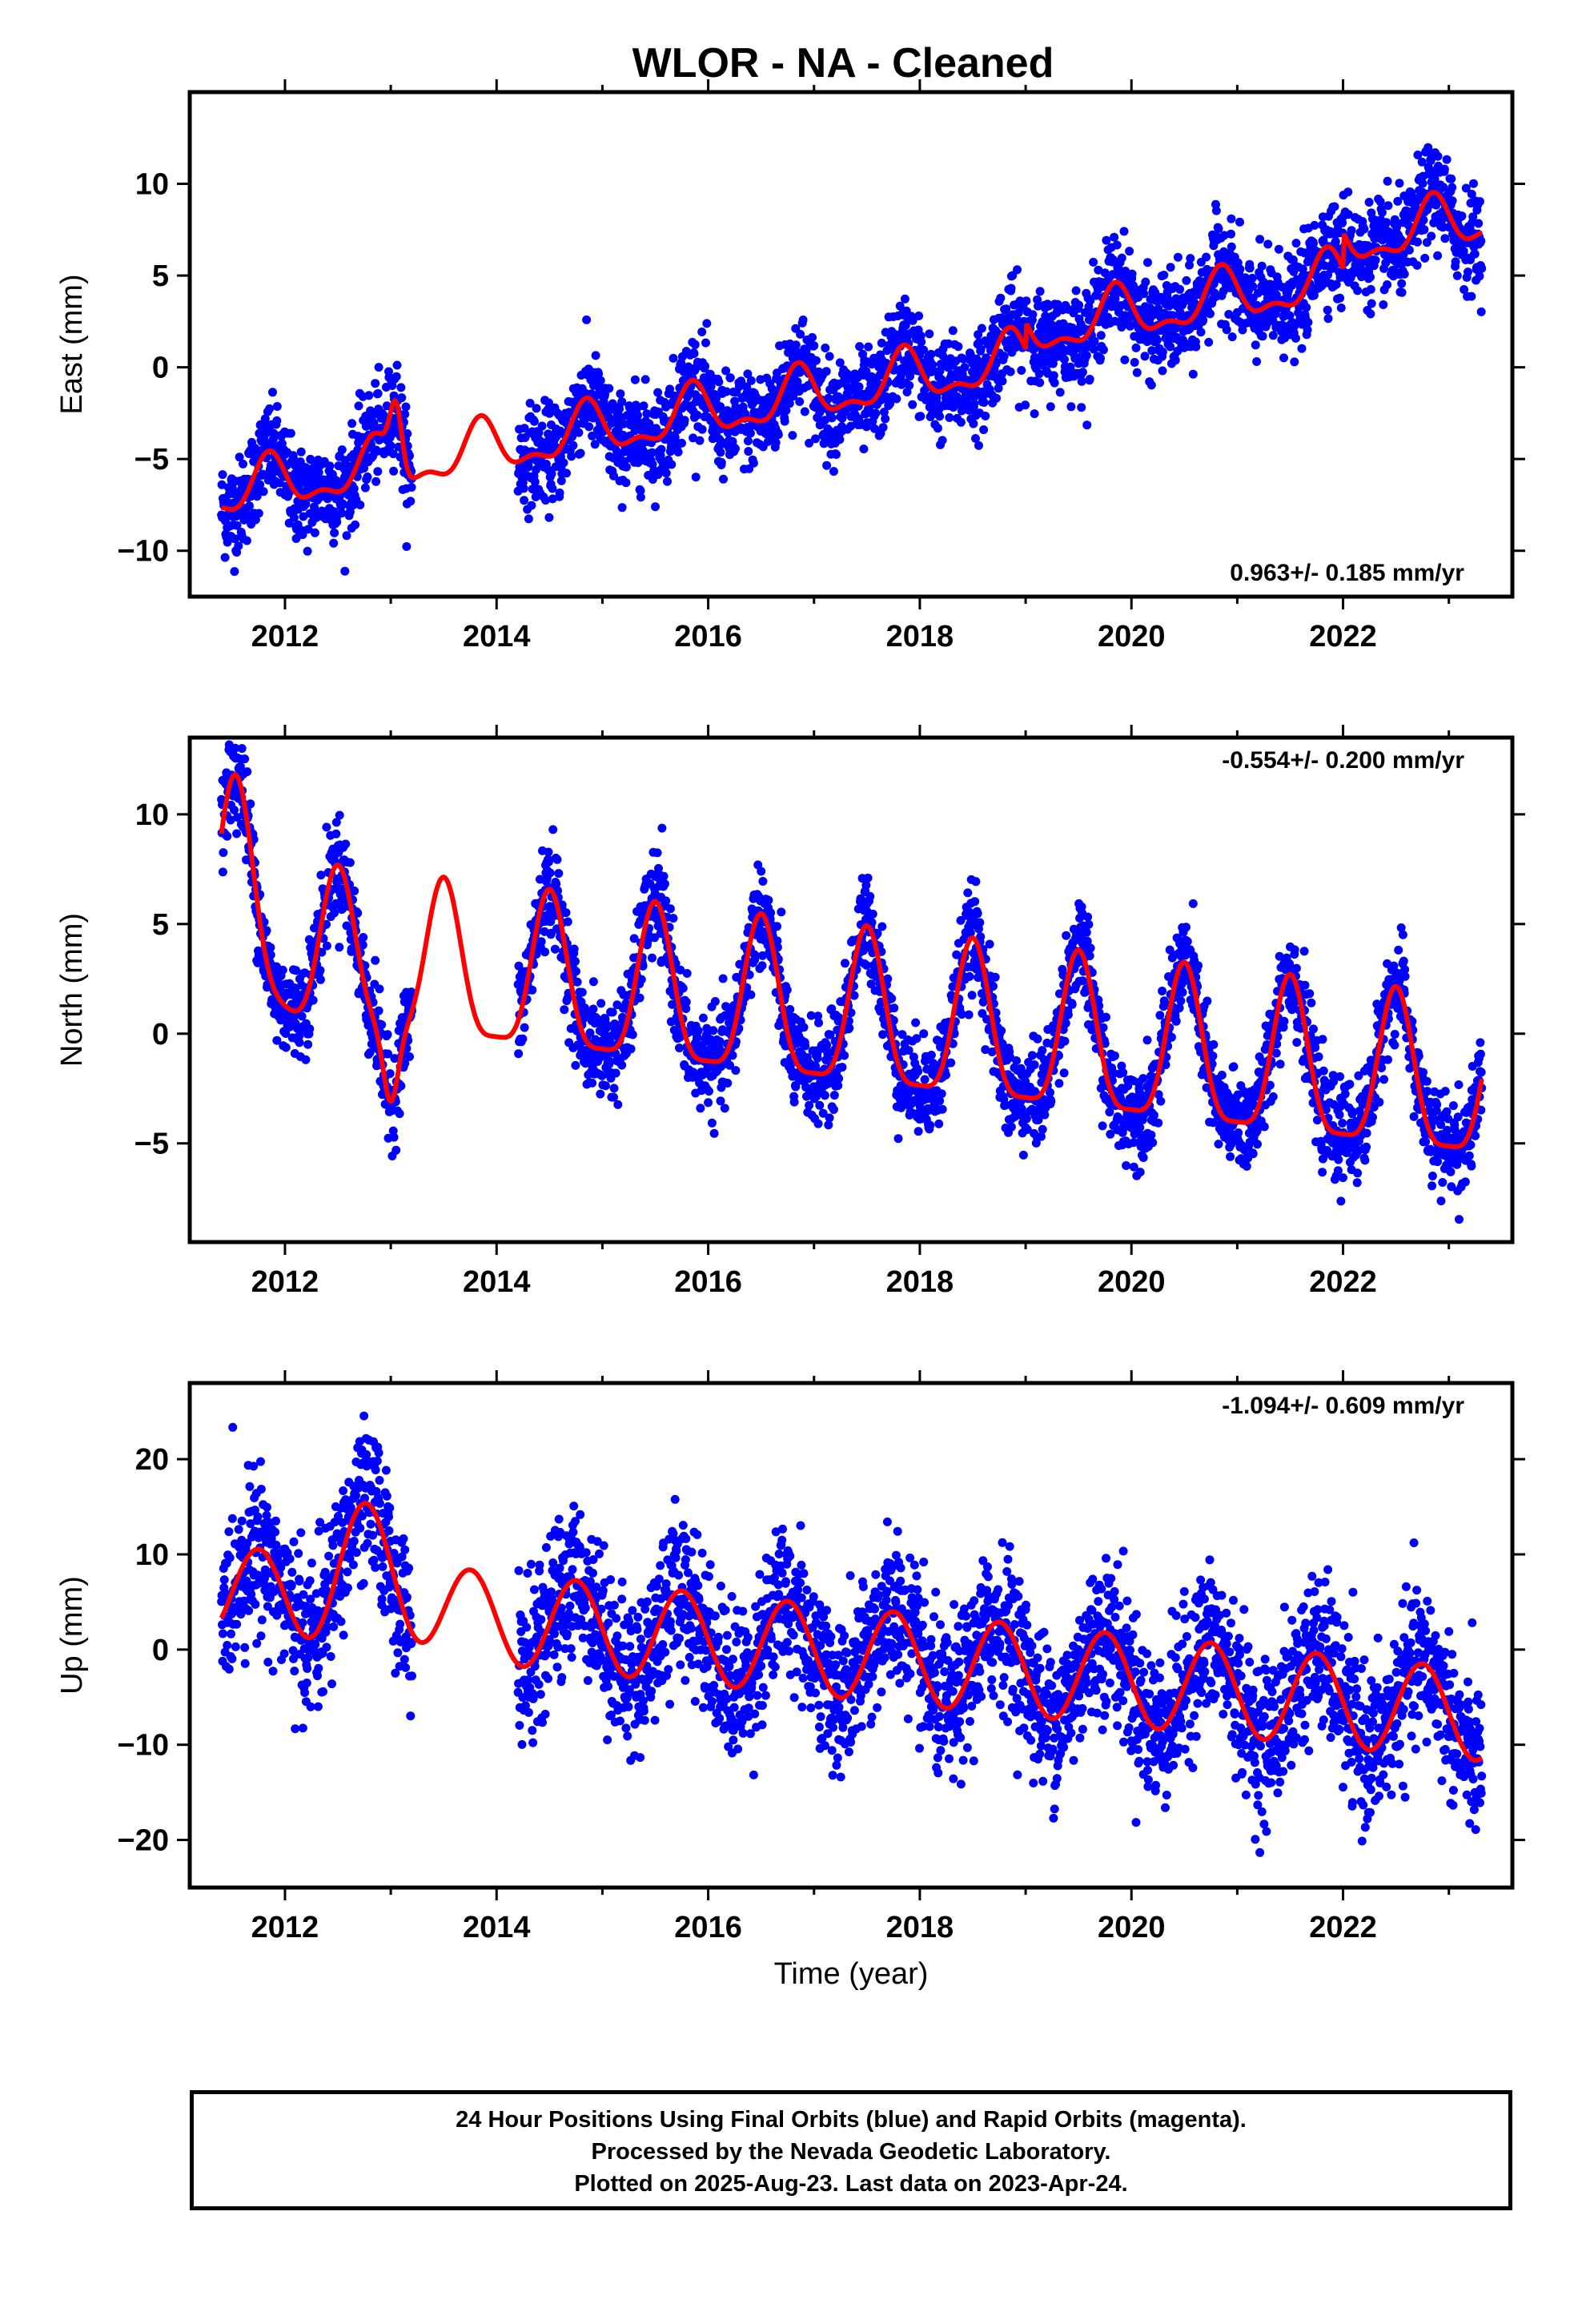  I want to click on y-tick-label: 0, so click(161, 368).